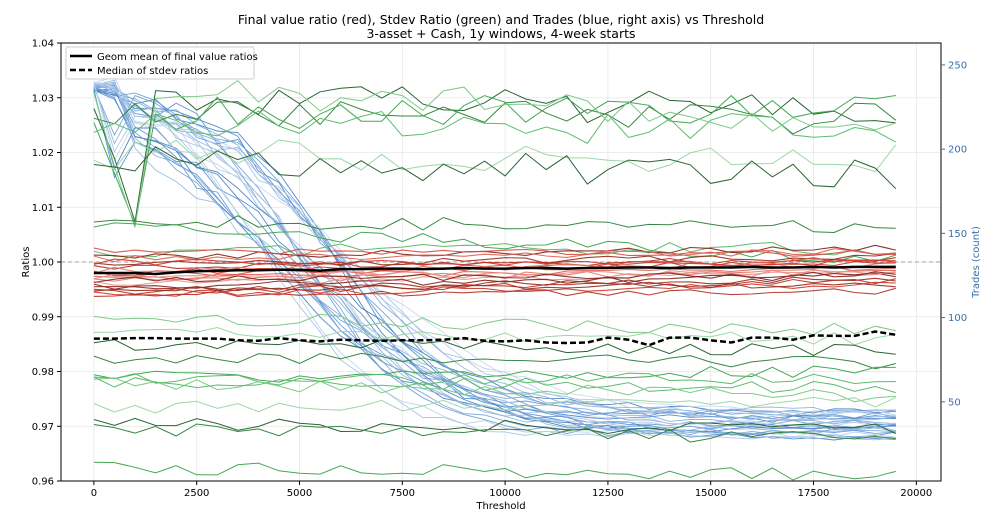 The height and width of the screenshot is (516, 1000). I want to click on x-tick-label: 17500, so click(814, 493).